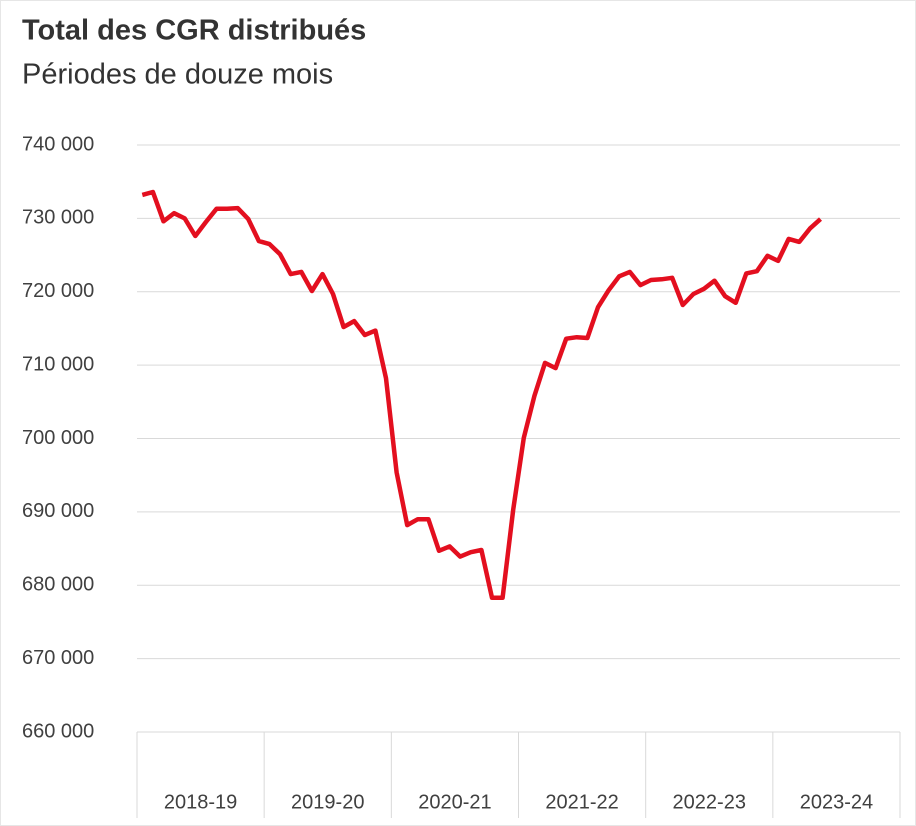  Describe the element at coordinates (454, 802) in the screenshot. I see `x-tick-label: 2020-21` at that location.